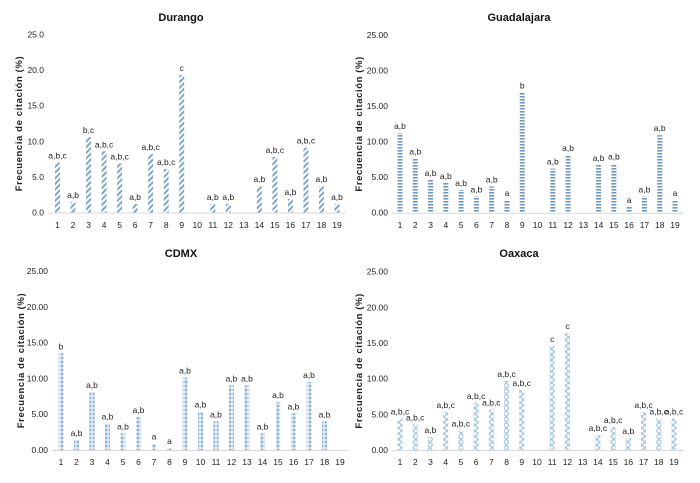 Image resolution: width=700 pixels, height=483 pixels. Describe the element at coordinates (294, 462) in the screenshot. I see `x-tick-label: 16` at that location.